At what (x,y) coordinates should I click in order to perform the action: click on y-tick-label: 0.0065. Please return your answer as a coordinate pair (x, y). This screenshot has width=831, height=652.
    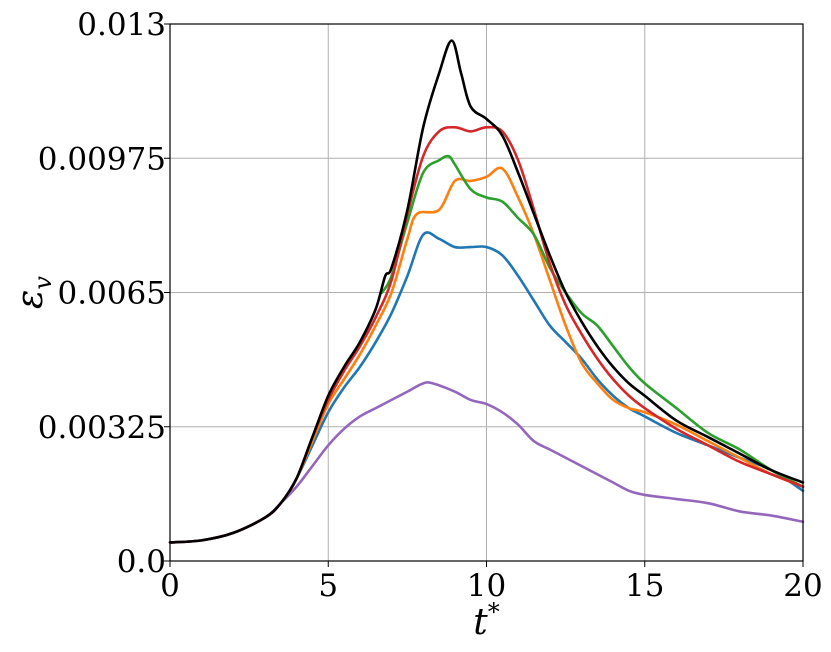
    Looking at the image, I should click on (112, 294).